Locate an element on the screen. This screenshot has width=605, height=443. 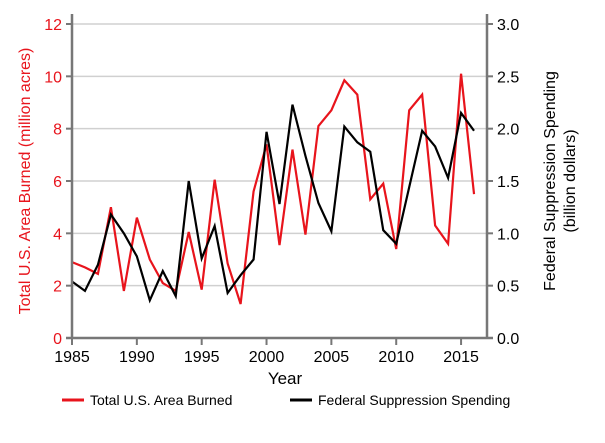
legend-label-spending: Federal Suppression Spending is located at coordinates (414, 400).